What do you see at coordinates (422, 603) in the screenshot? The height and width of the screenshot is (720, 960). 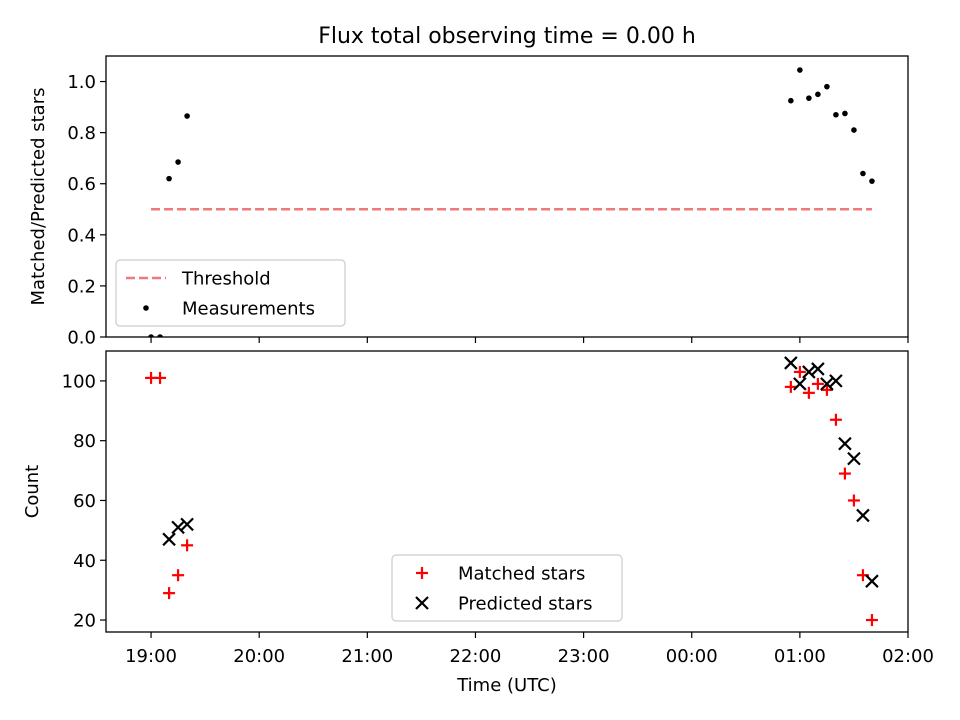 I see `legend-predicted-swatch` at bounding box center [422, 603].